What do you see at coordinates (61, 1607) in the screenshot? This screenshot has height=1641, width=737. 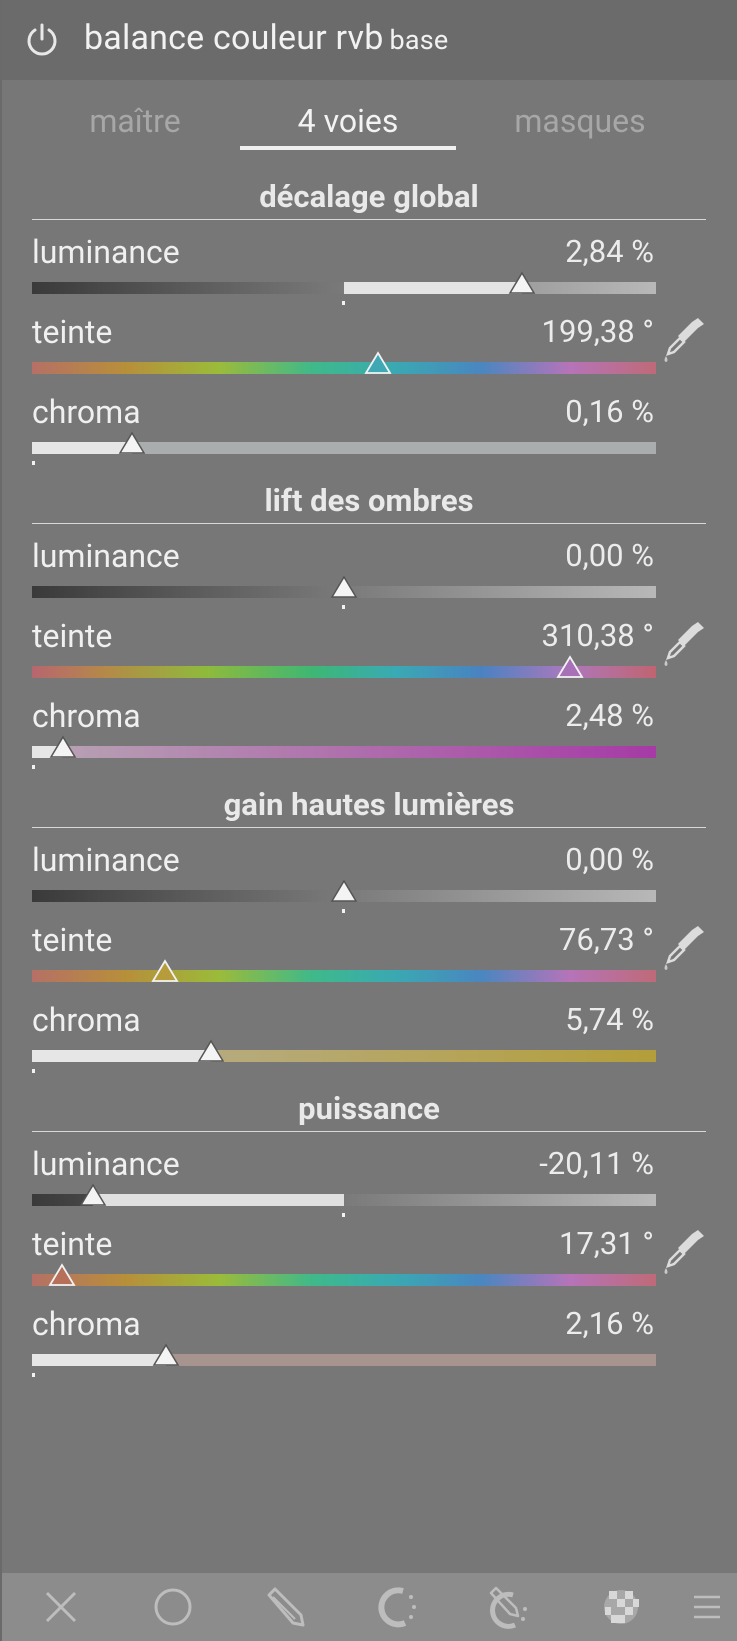 I see `close-icon` at bounding box center [61, 1607].